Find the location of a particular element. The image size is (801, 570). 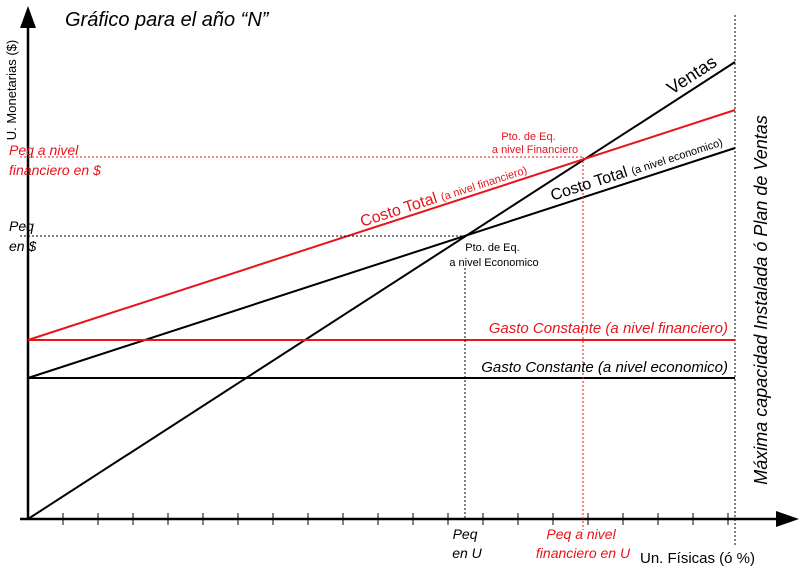

label-detail: (a nivel financiero) is located at coordinates (484, 184).